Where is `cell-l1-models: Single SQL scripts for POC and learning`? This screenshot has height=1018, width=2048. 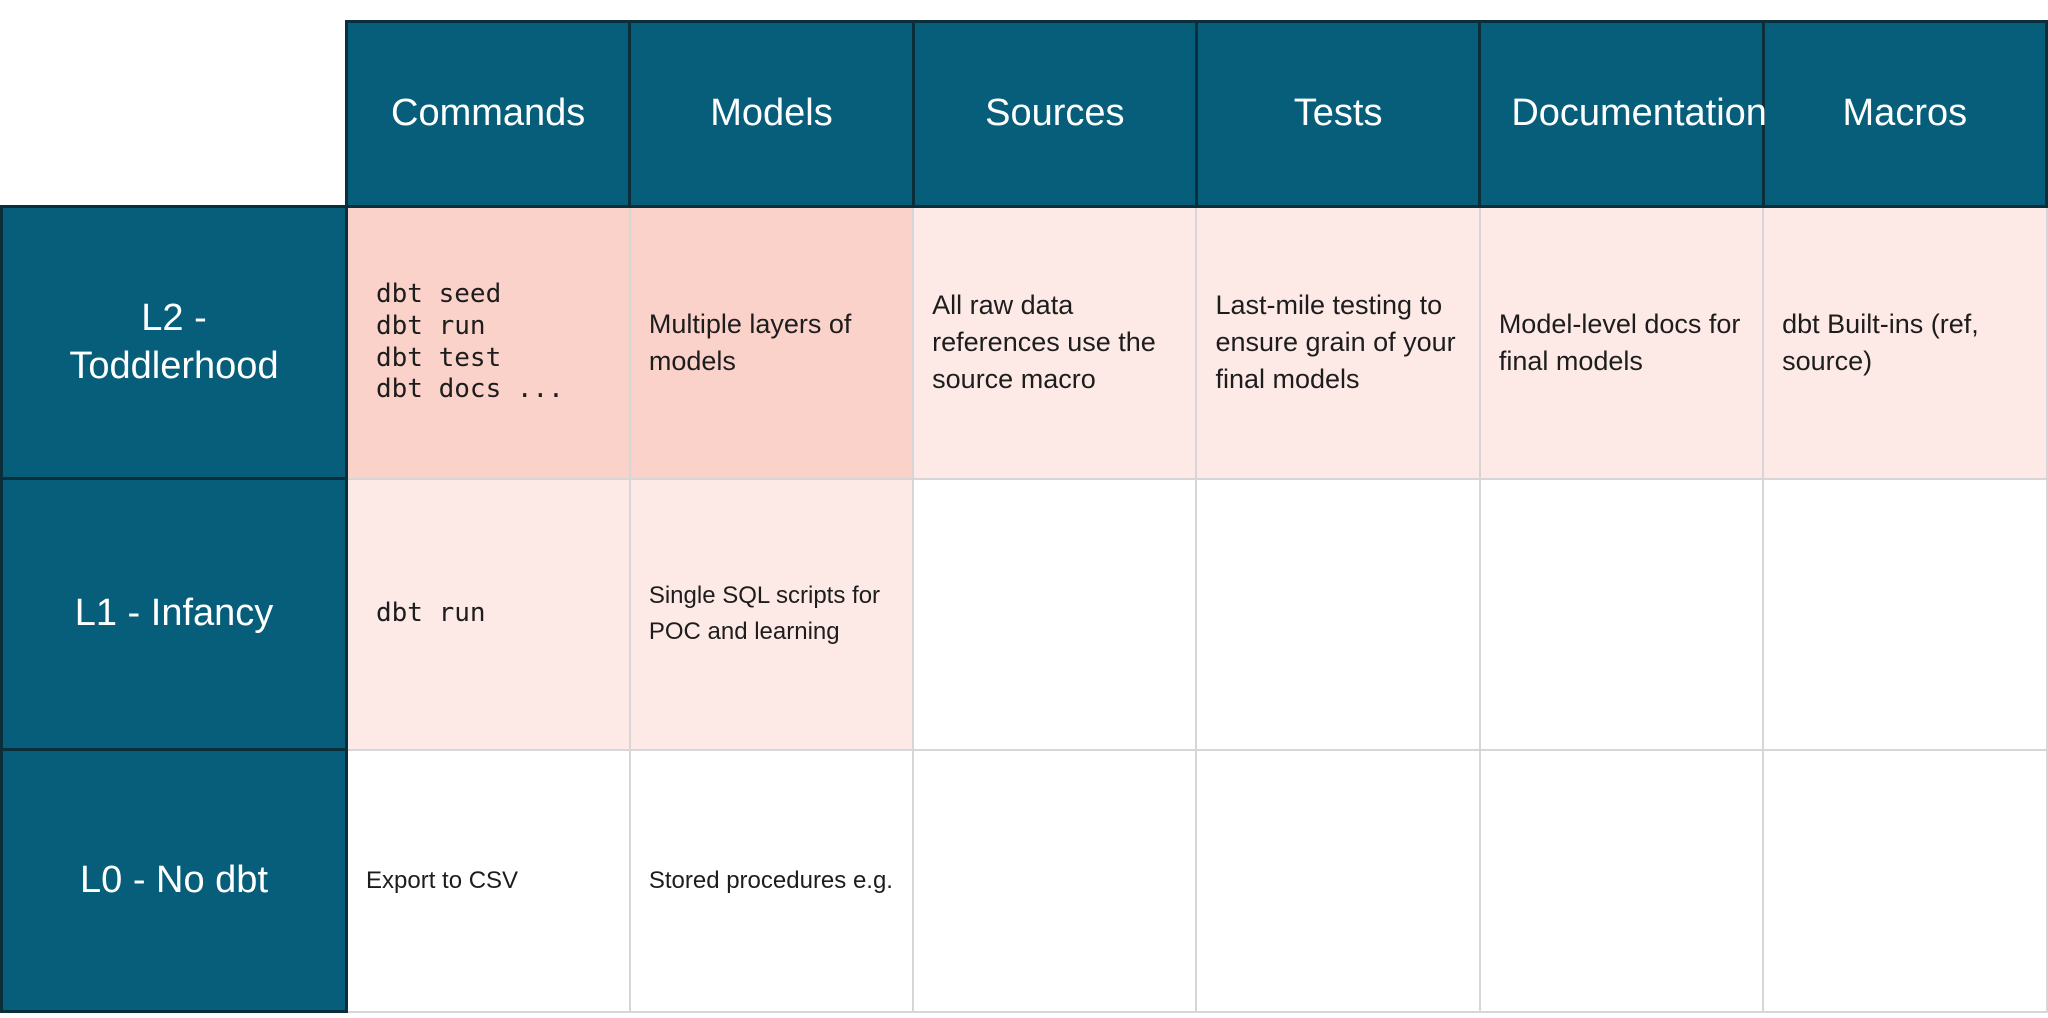 cell-l1-models: Single SQL scripts for POC and learning is located at coordinates (771, 614).